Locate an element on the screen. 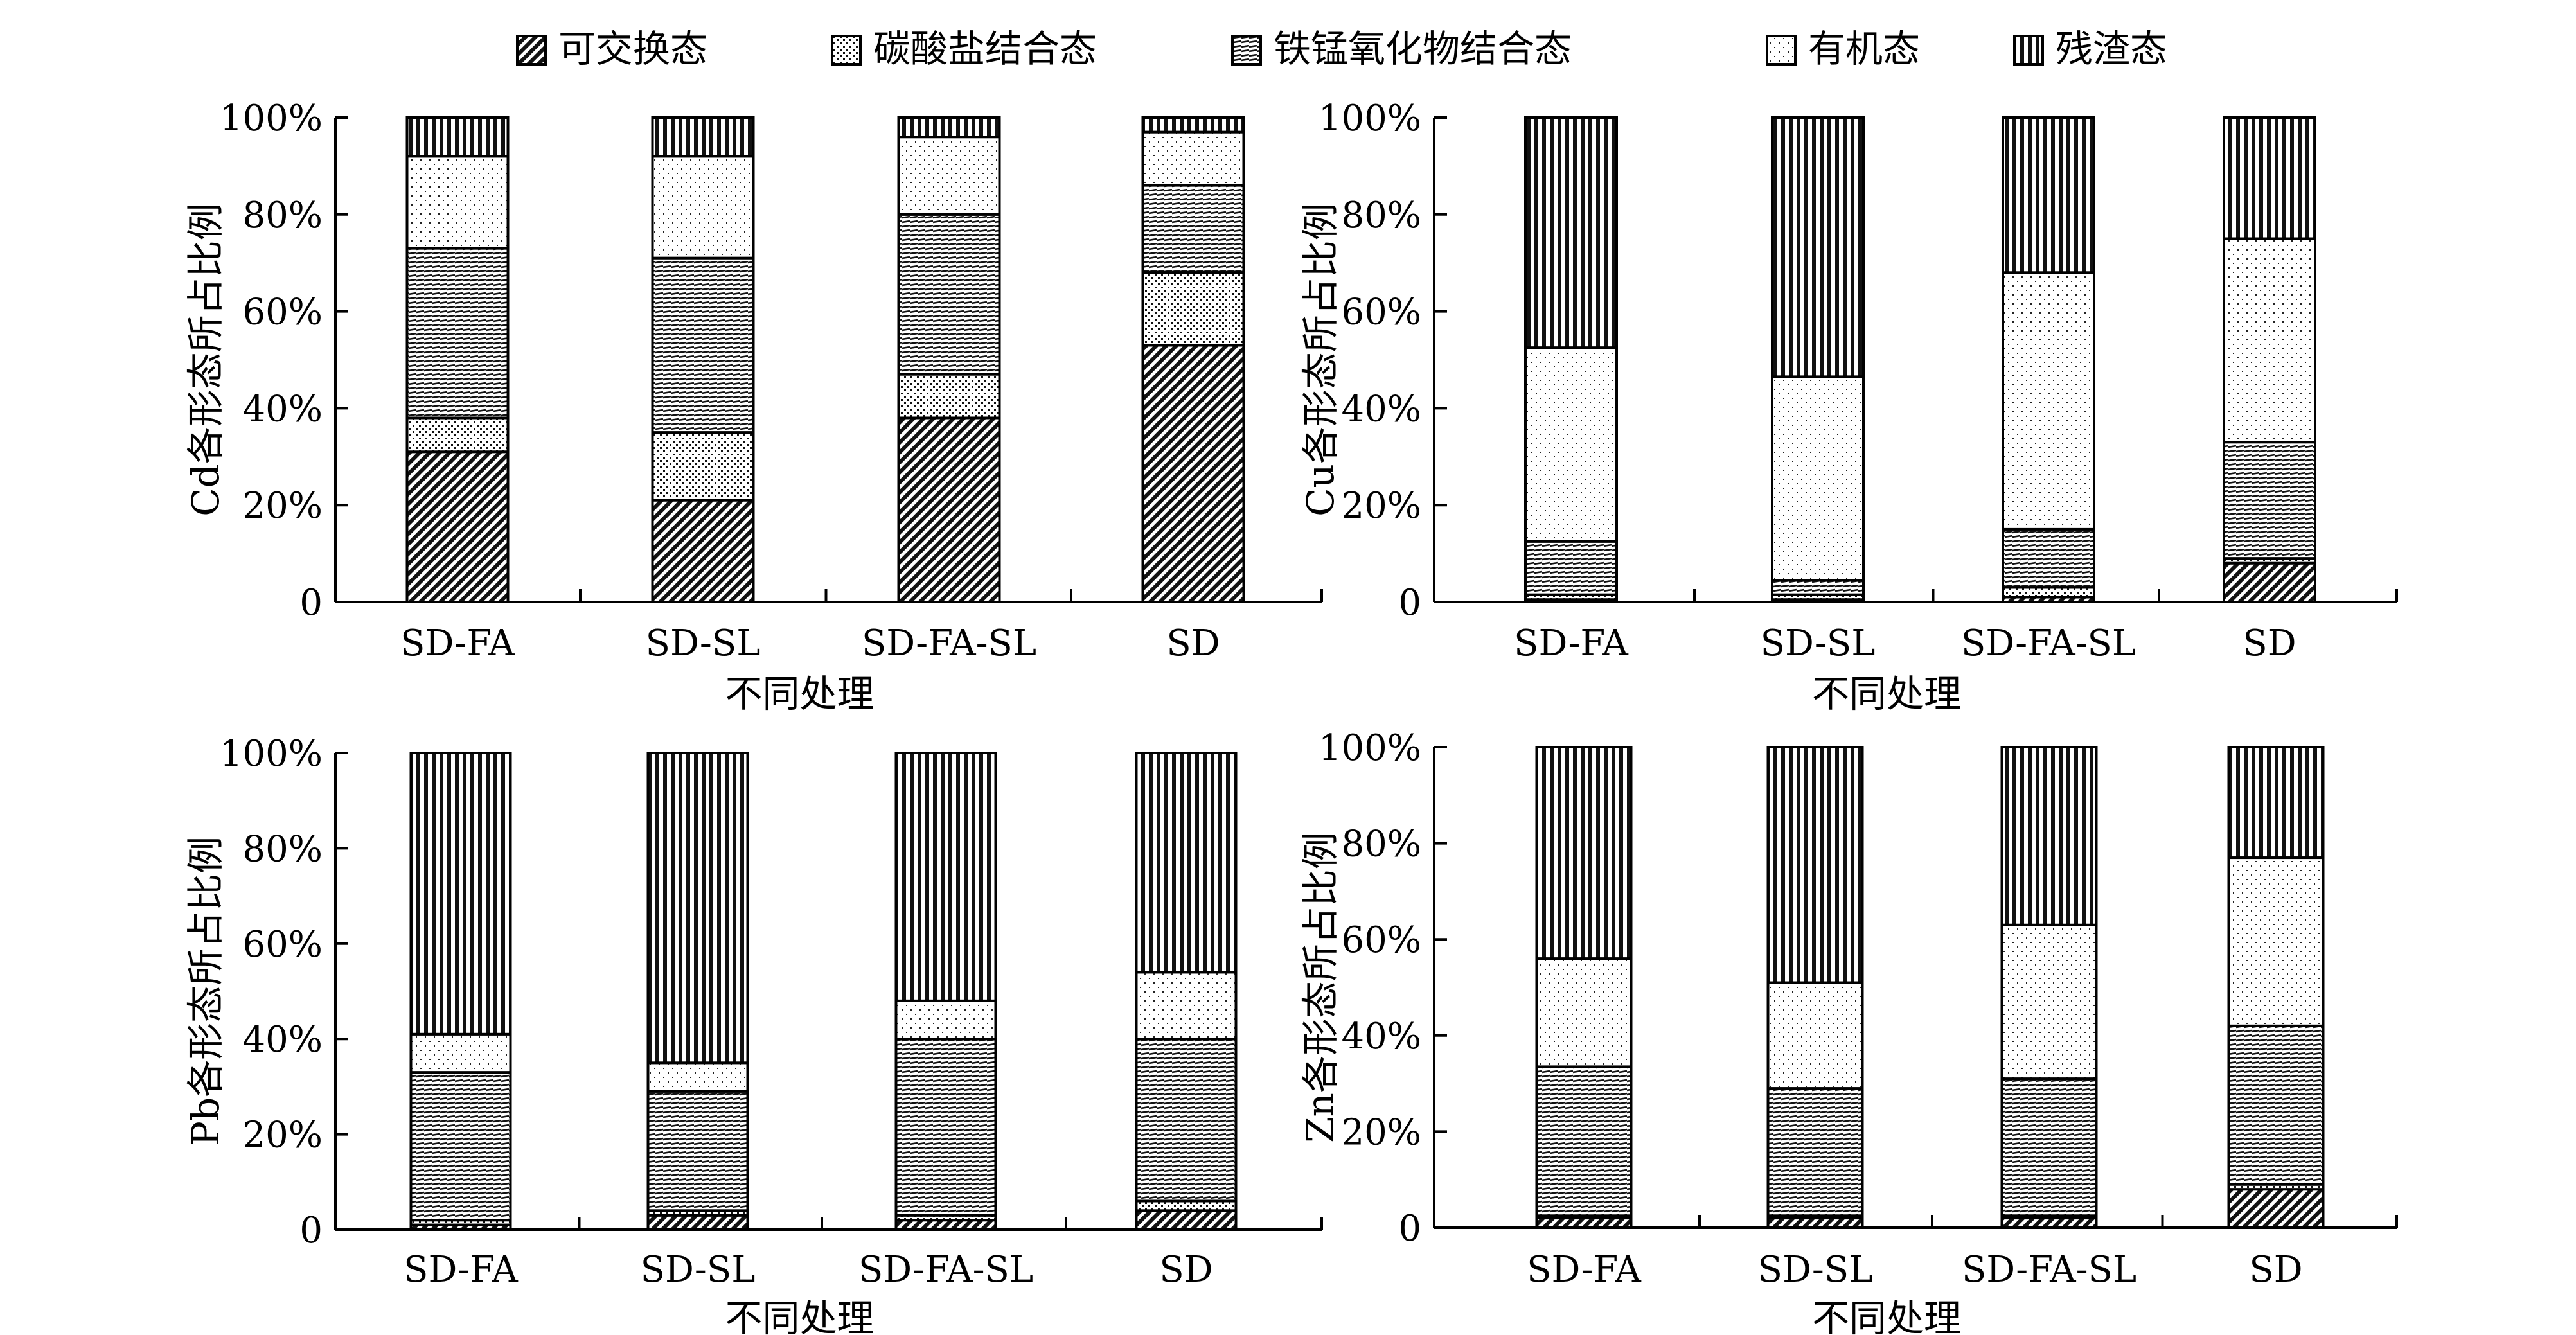 This screenshot has width=2576, height=1335. bar-segment-zn-sd-fa-sl-residual is located at coordinates (2049, 836).